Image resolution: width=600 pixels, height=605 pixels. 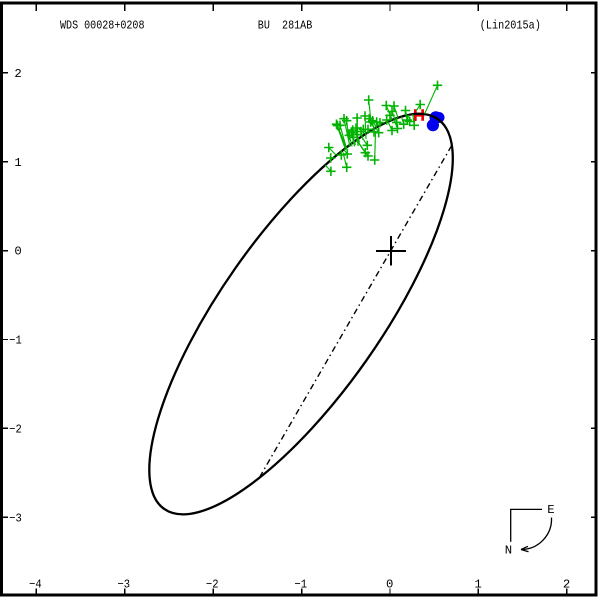 What do you see at coordinates (550, 510) in the screenshot?
I see `svg-text: E` at bounding box center [550, 510].